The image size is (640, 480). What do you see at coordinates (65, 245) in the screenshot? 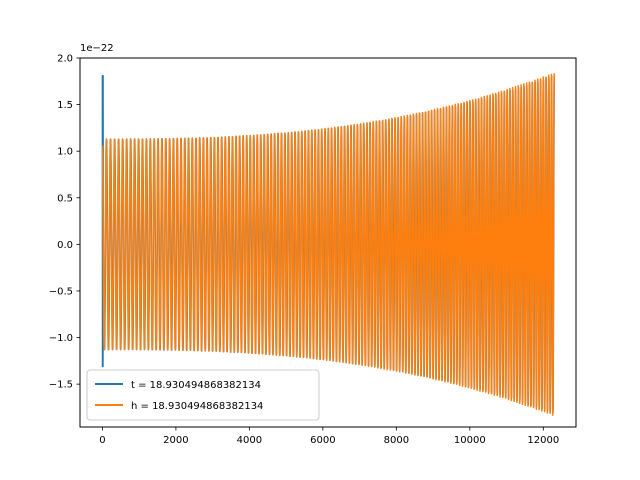
I see `y-tick-label: 0.0` at bounding box center [65, 245].